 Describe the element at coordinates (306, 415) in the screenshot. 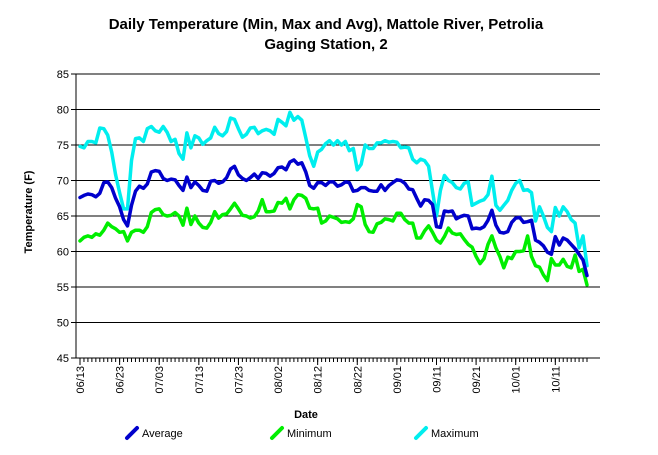

I see `x-axis-label: Date` at that location.